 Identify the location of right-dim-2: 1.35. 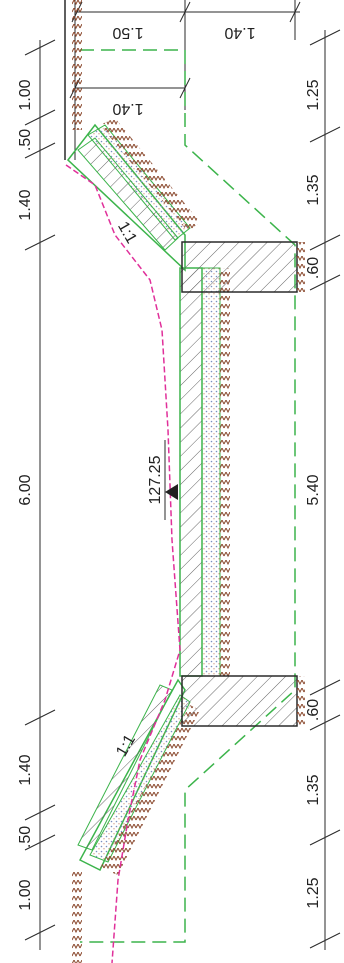
(313, 189).